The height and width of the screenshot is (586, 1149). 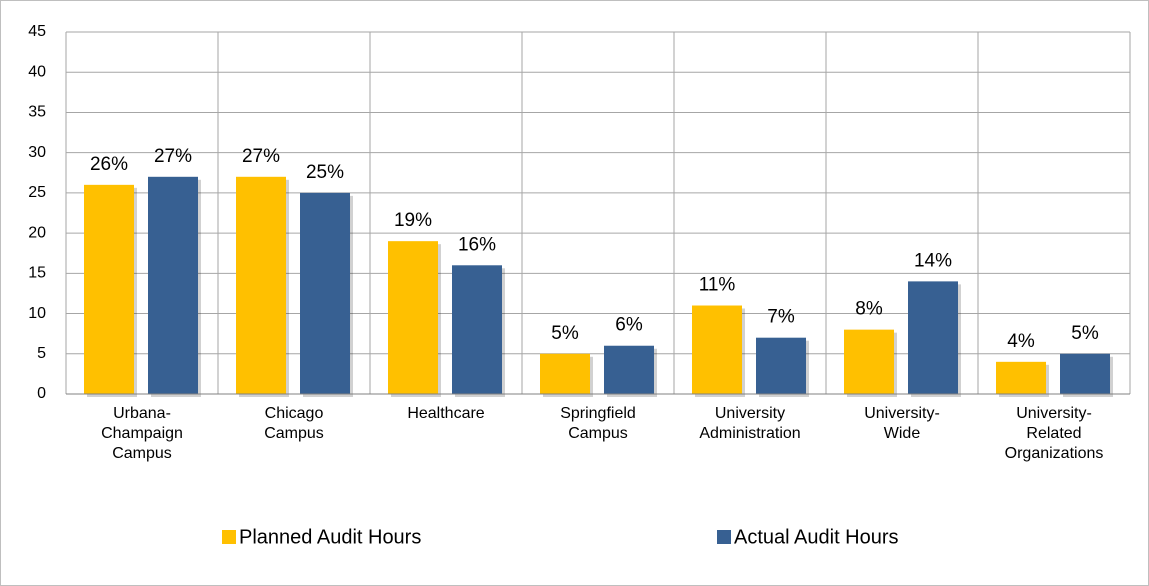 What do you see at coordinates (330, 537) in the screenshot?
I see `legend-label: Planned Audit Hours` at bounding box center [330, 537].